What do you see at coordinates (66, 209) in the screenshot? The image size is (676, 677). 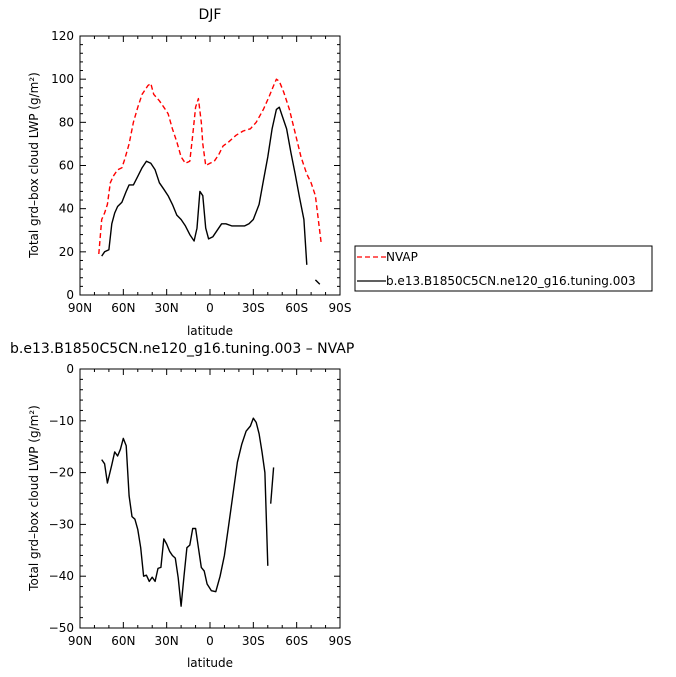 I see `y-tick-label: 40` at bounding box center [66, 209].